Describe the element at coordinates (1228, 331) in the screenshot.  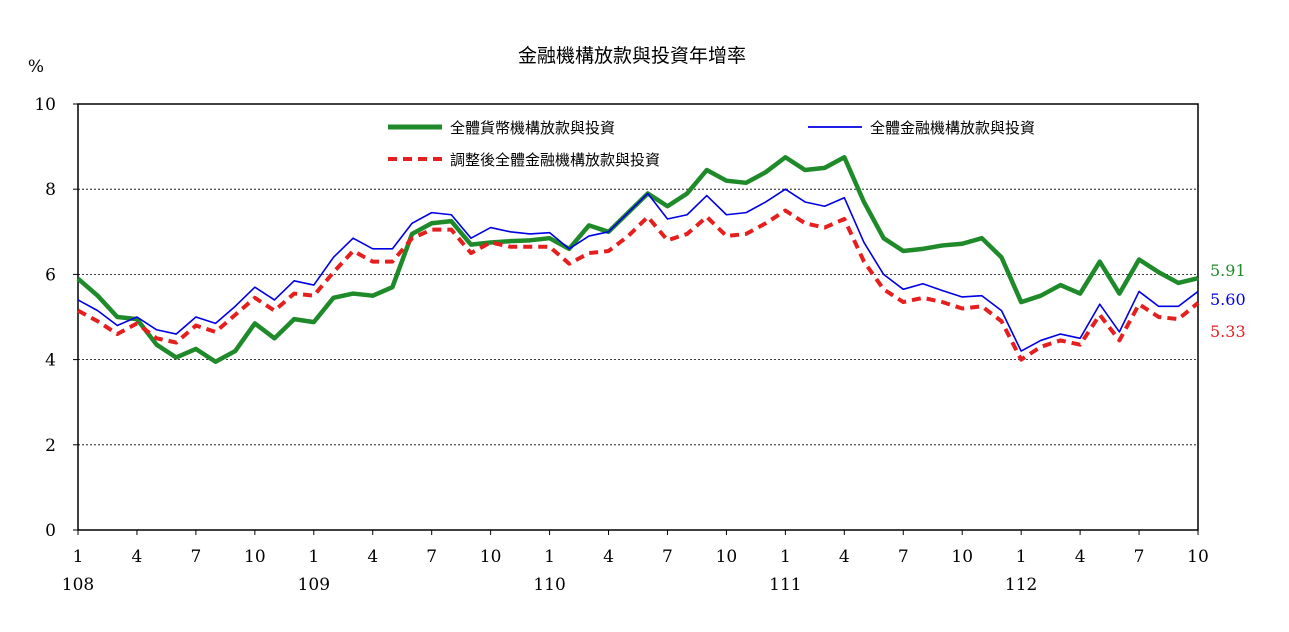
I see `series-adjusted-financial-end-label: 5.33` at that location.